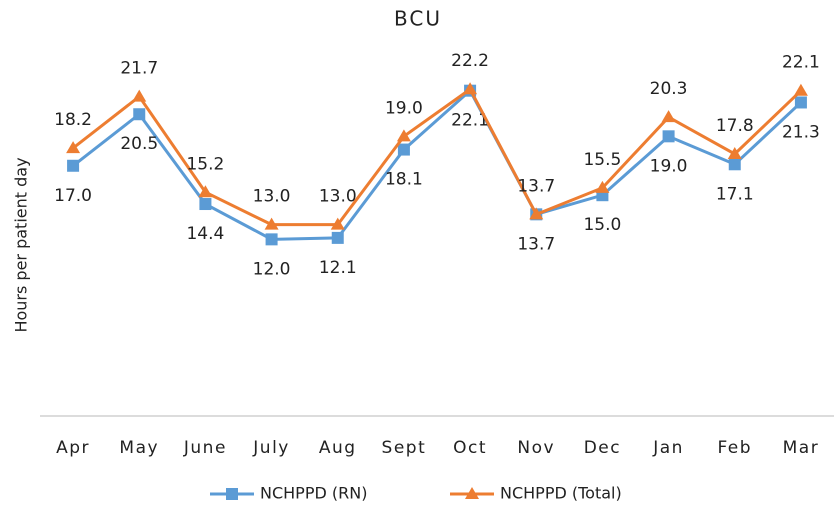 The height and width of the screenshot is (509, 835). What do you see at coordinates (801, 132) in the screenshot?
I see `data-label: 21.3` at bounding box center [801, 132].